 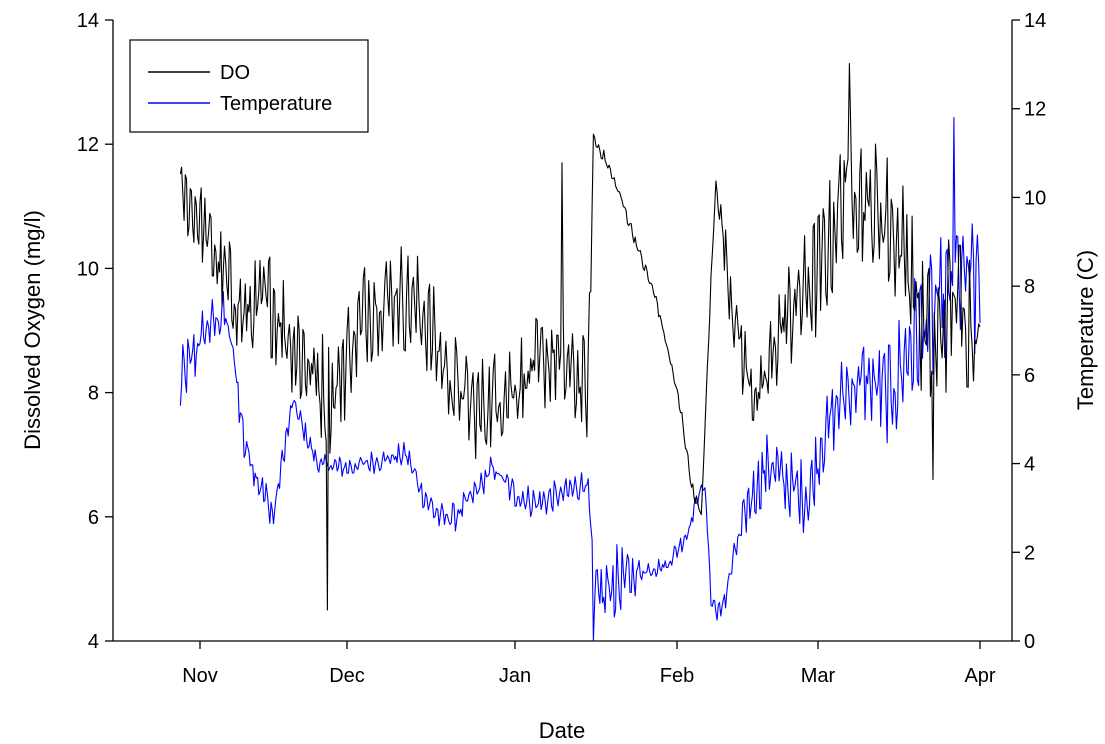 What do you see at coordinates (235, 73) in the screenshot?
I see `legend-label-do: DO` at bounding box center [235, 73].